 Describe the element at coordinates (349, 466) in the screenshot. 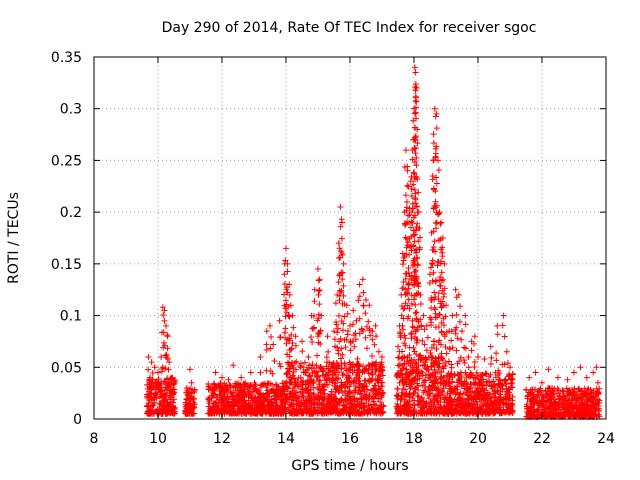

I see `x-axis-label: GPS time / hours` at that location.